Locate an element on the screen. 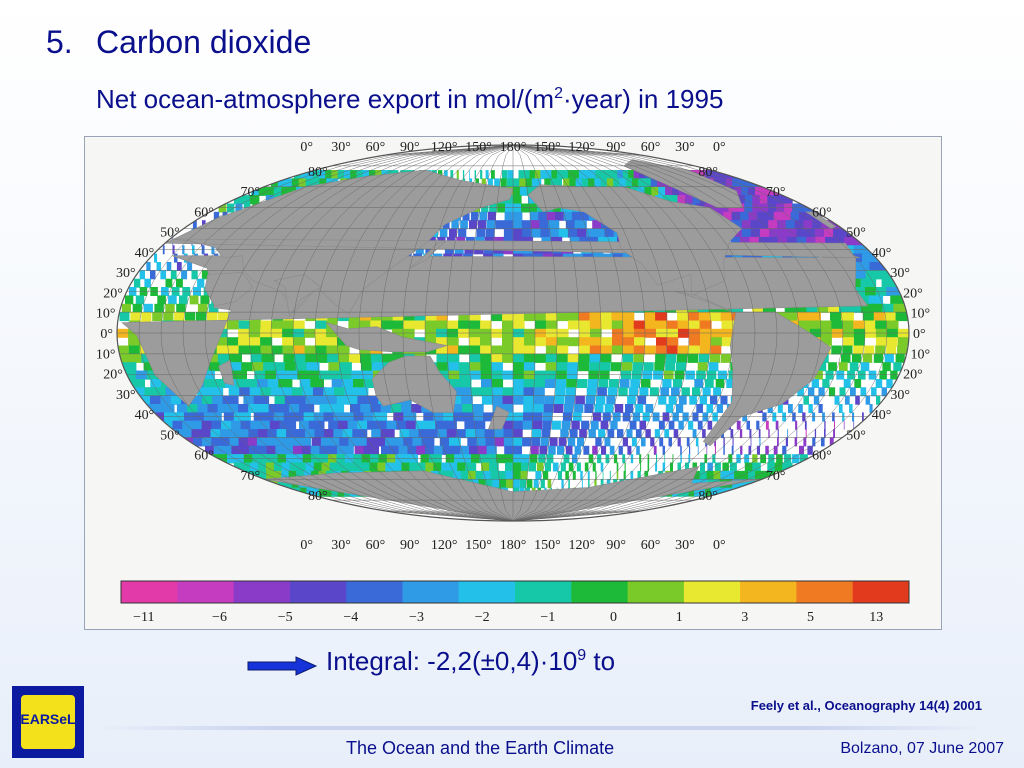 This screenshot has height=768, width=1024. madagascar-shape is located at coordinates (226, 372).